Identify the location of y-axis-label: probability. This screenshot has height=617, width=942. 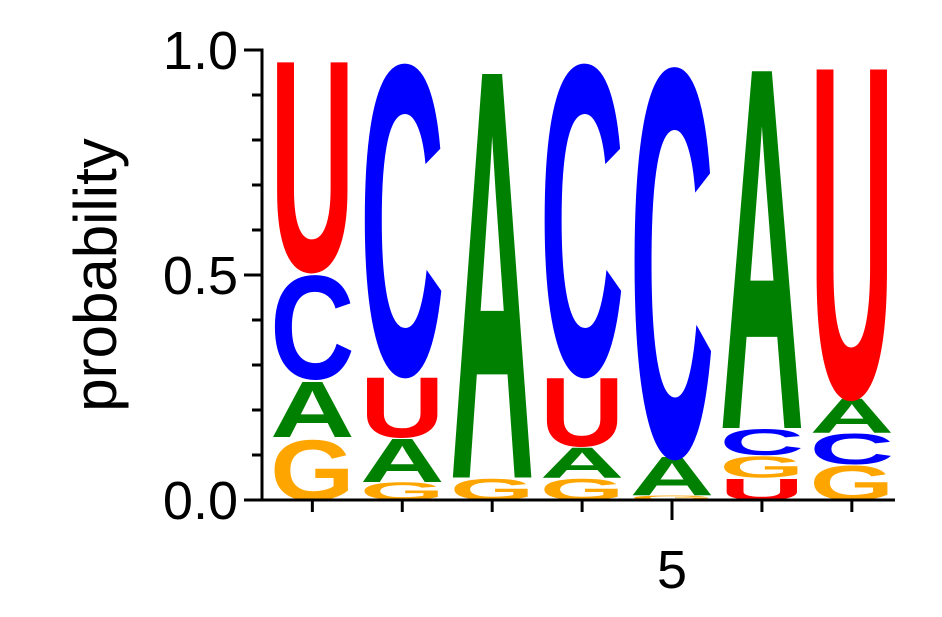
(95, 275).